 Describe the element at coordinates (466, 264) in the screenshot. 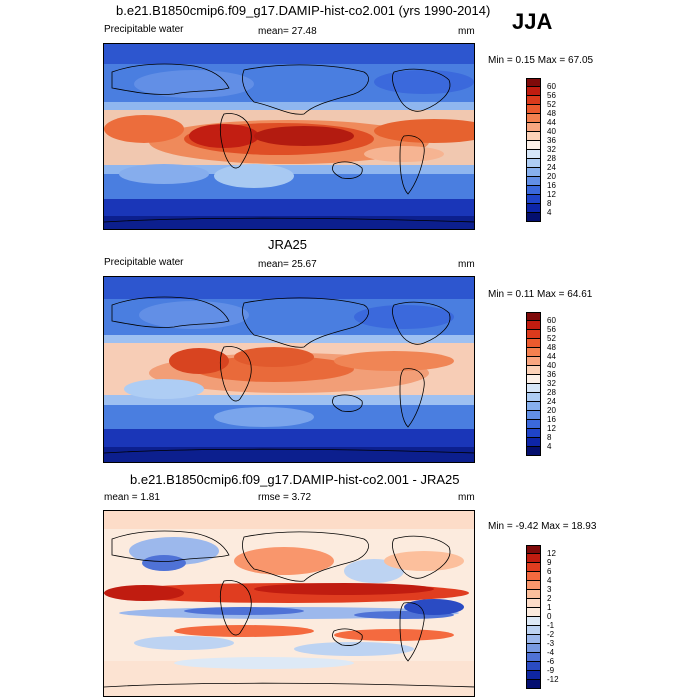

I see `panel-obs-units-label: mm` at that location.